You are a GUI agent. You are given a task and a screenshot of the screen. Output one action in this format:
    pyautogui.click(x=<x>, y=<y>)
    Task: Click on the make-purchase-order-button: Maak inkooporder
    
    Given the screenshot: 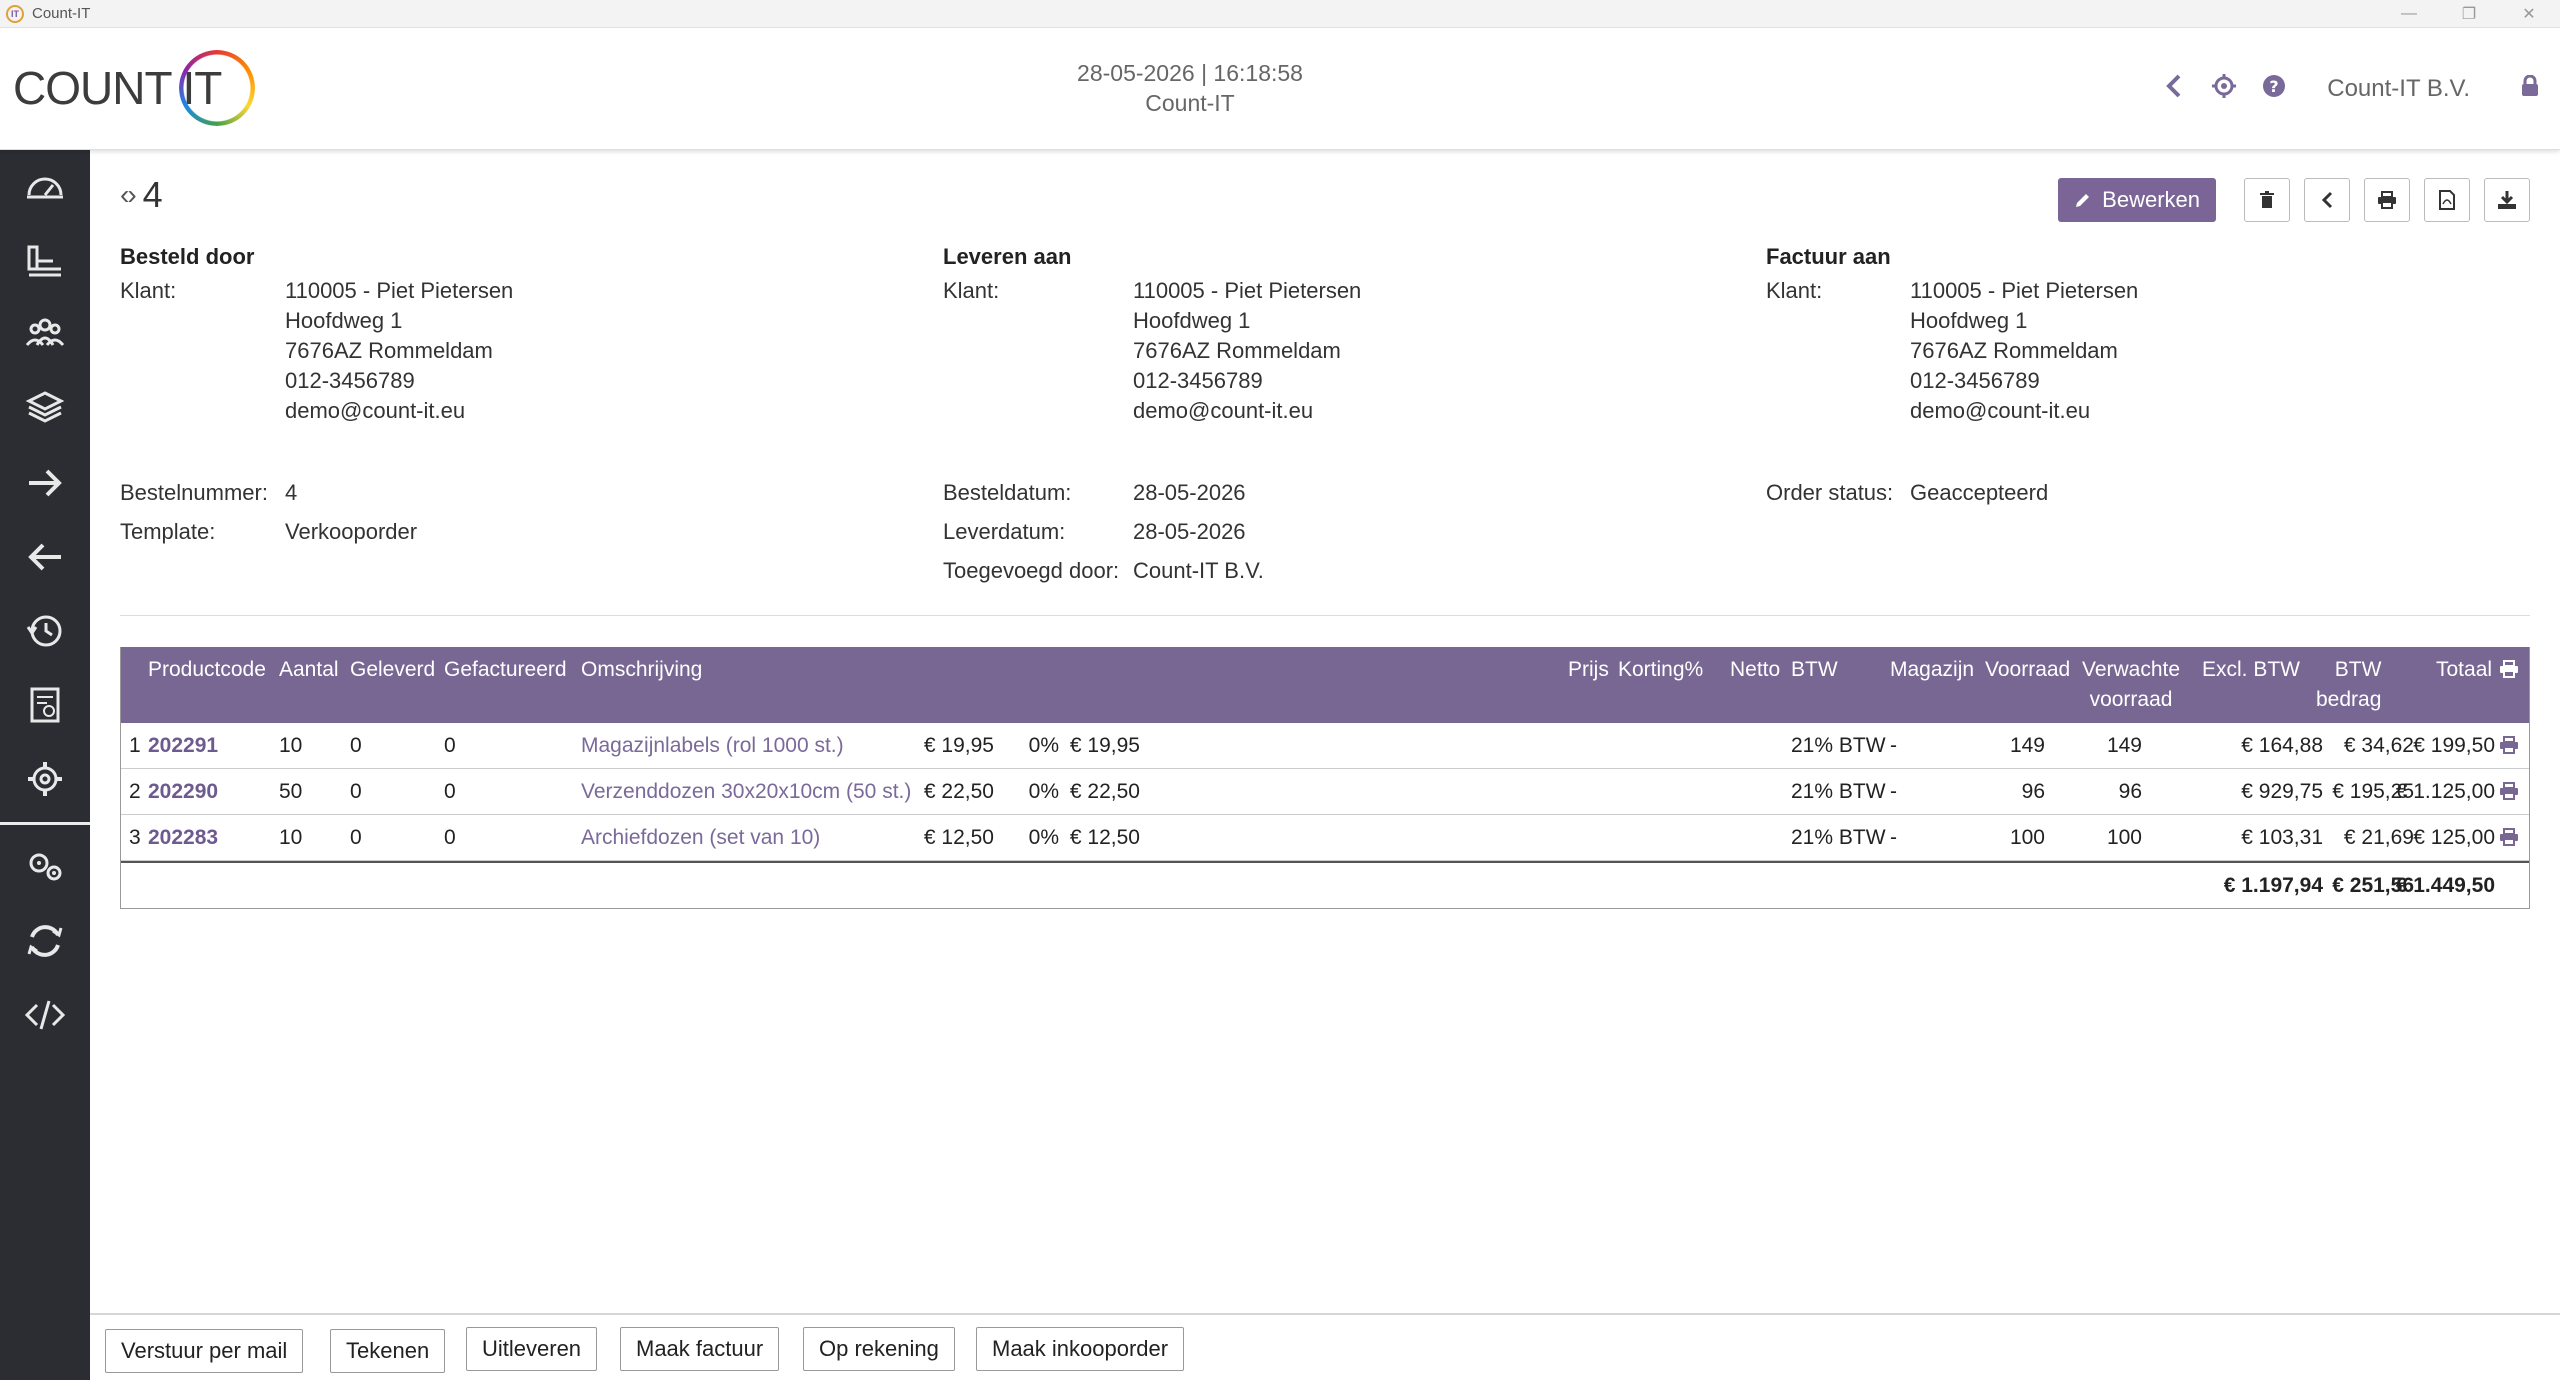 What is the action you would take?
    pyautogui.click(x=1080, y=1349)
    